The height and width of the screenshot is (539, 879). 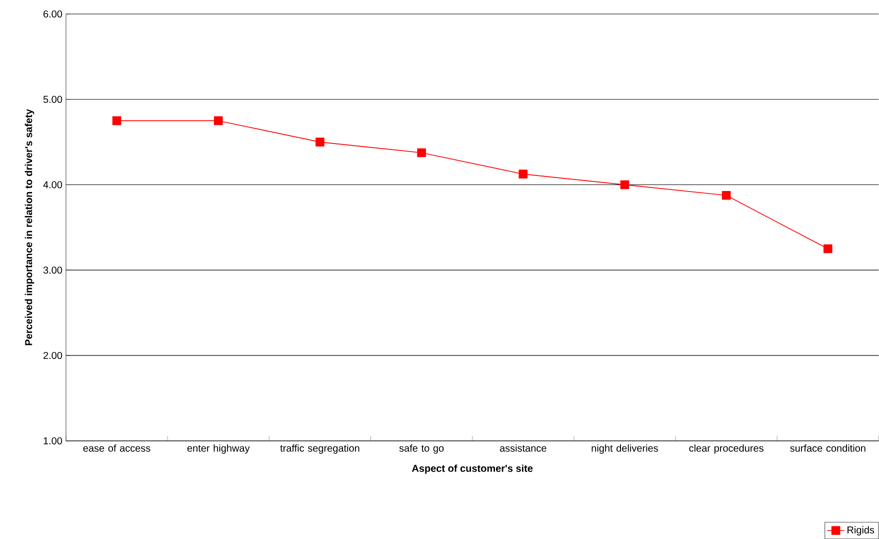 What do you see at coordinates (52, 14) in the screenshot?
I see `y-tick-label: 6.00` at bounding box center [52, 14].